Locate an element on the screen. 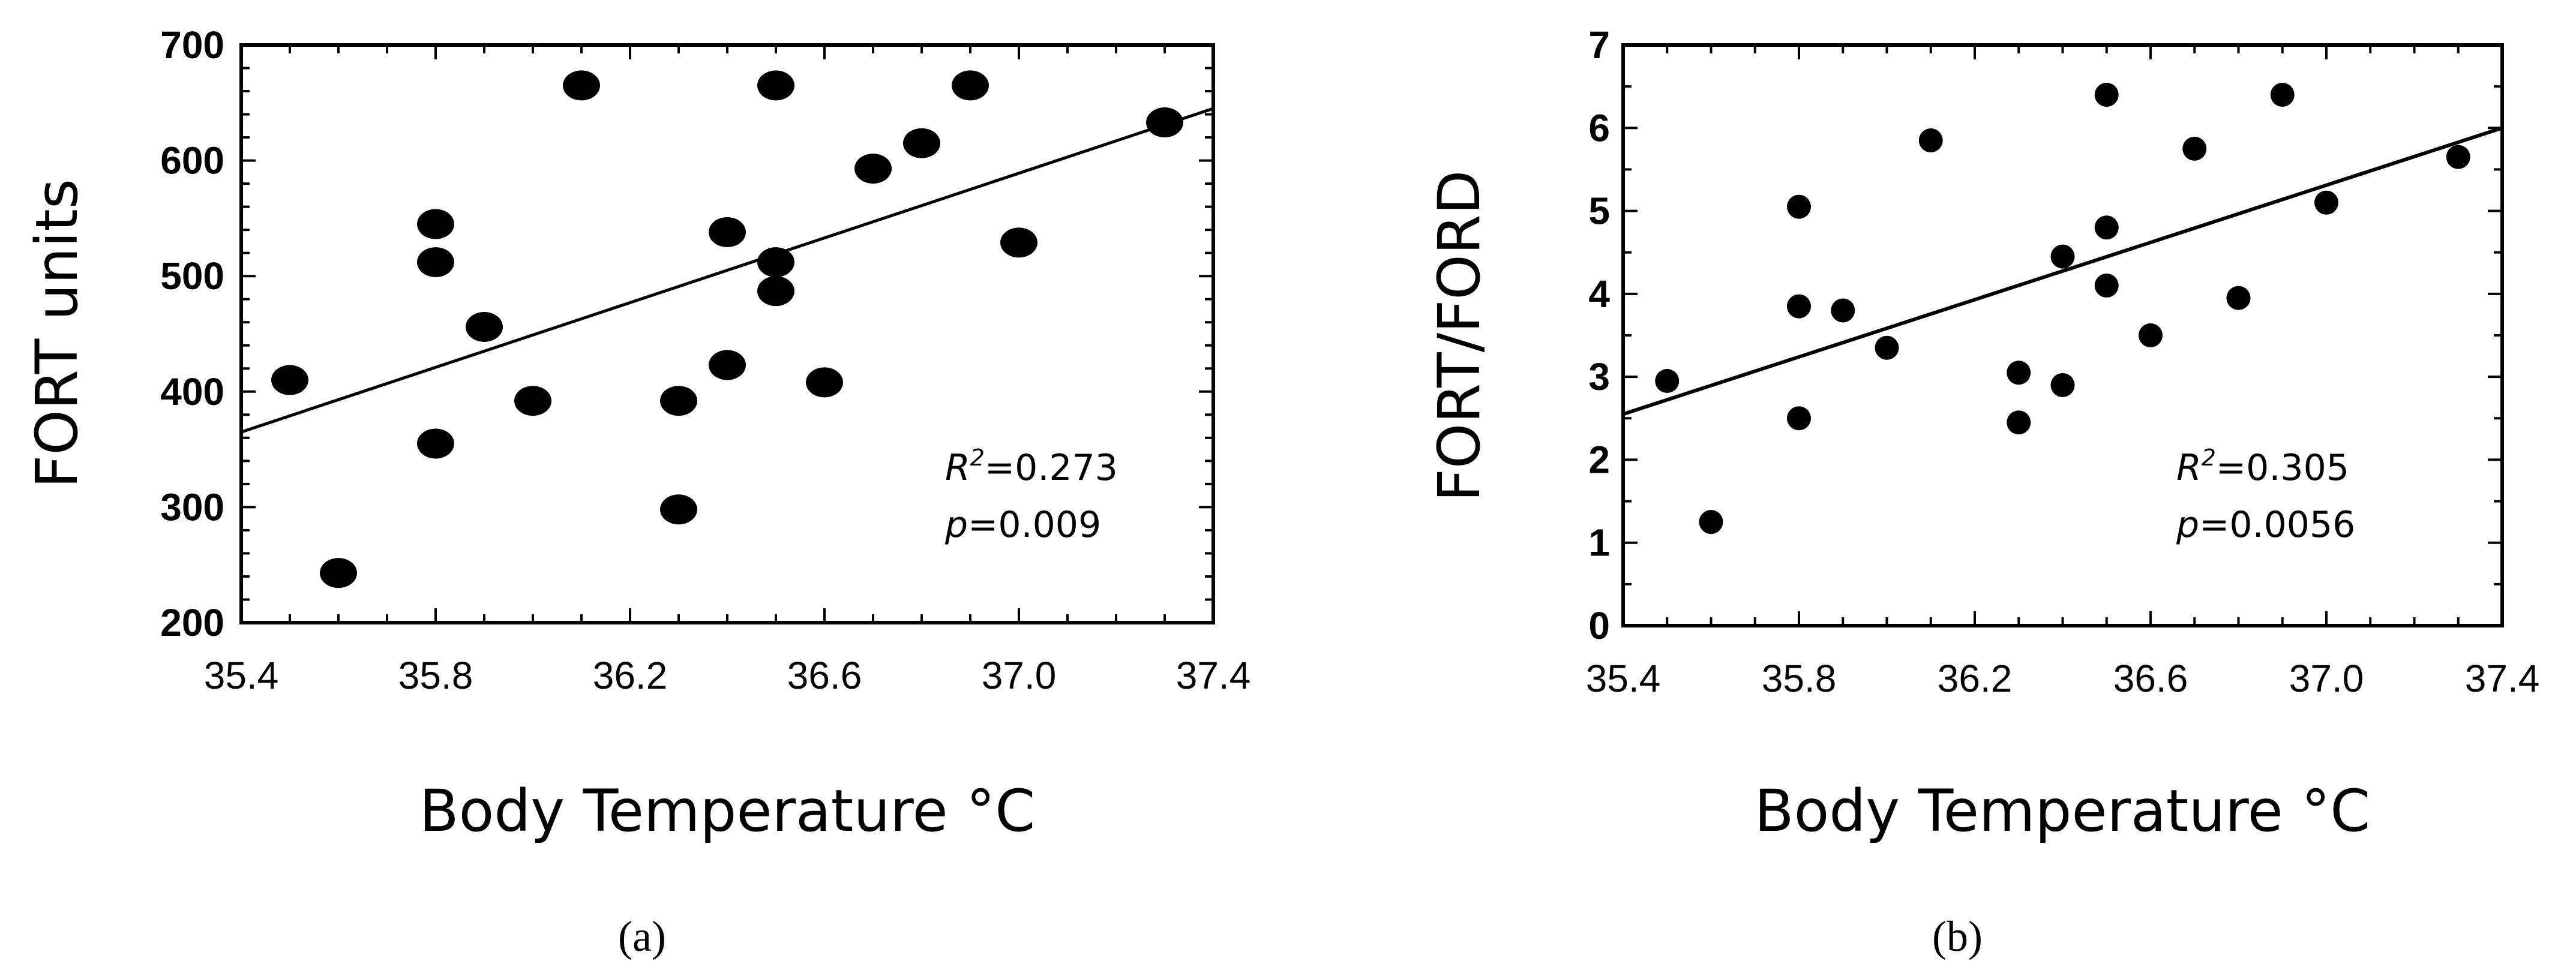  y-tick-label: 1 is located at coordinates (1599, 542).